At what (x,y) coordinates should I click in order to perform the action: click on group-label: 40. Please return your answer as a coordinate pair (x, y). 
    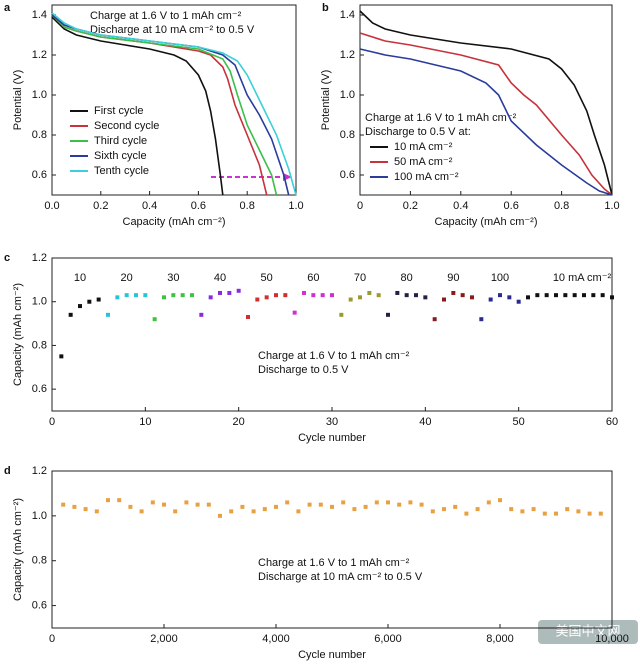
    Looking at the image, I should click on (220, 278).